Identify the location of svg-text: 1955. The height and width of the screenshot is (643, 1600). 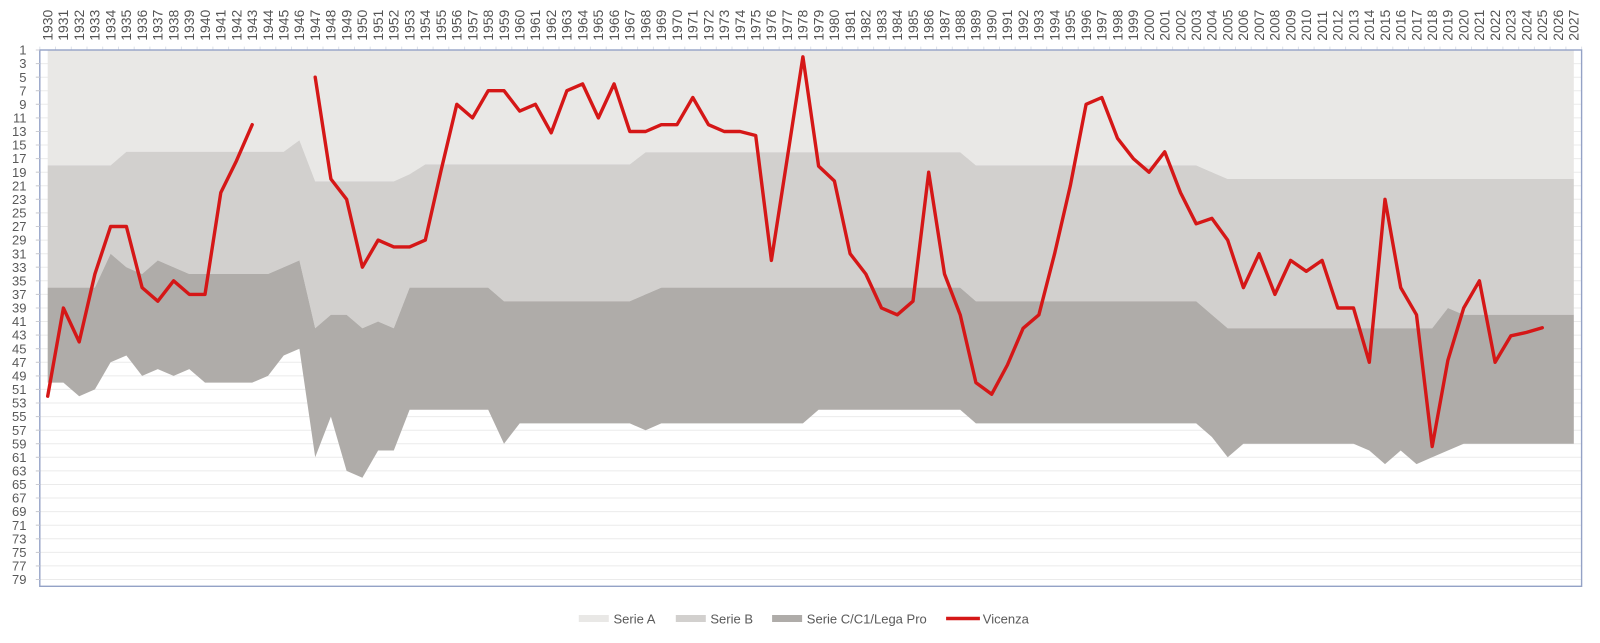
(441, 24).